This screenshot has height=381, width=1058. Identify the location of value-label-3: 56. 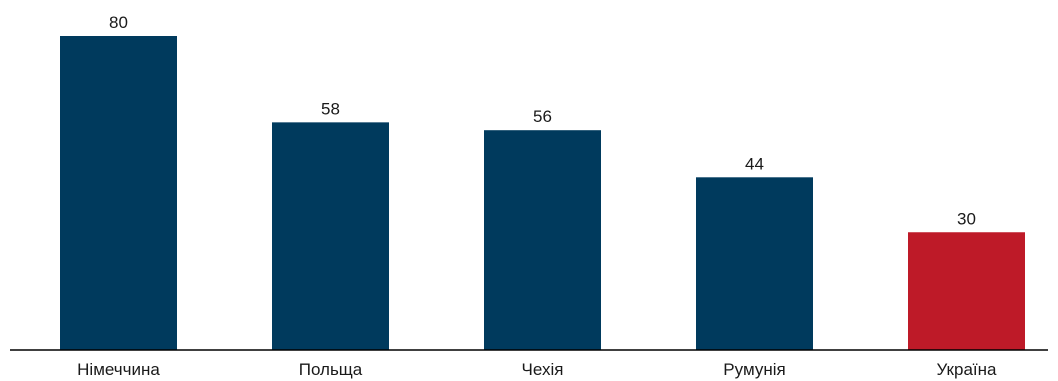
(542, 116).